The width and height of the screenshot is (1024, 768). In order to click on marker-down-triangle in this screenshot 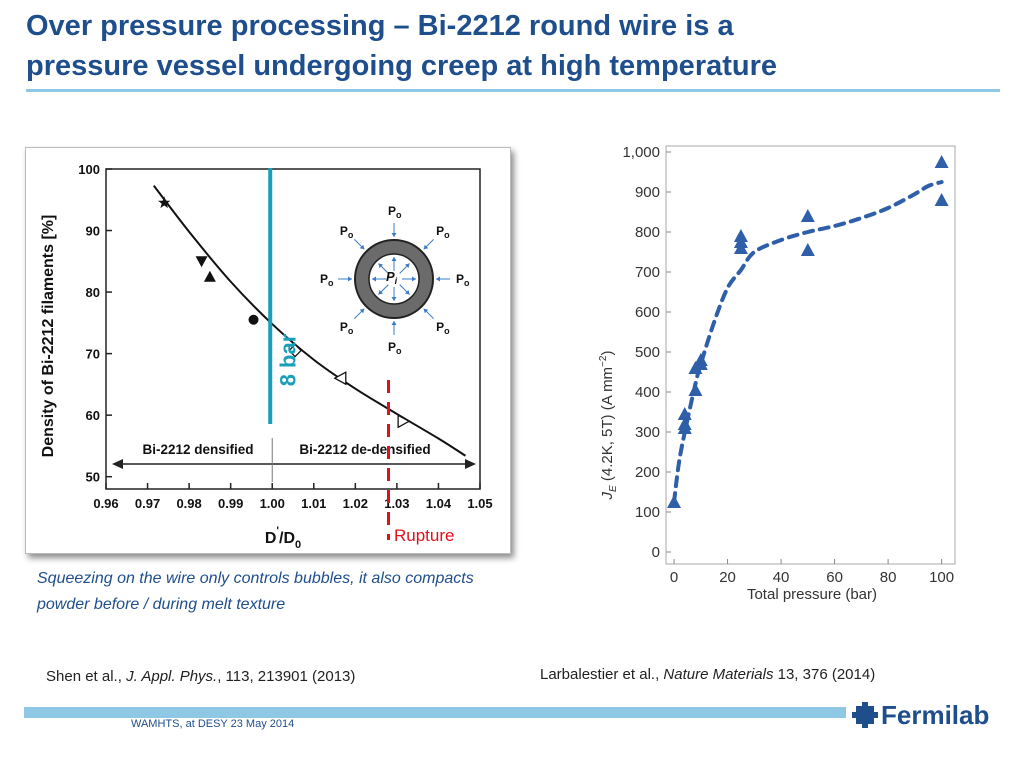, I will do `click(201, 262)`.